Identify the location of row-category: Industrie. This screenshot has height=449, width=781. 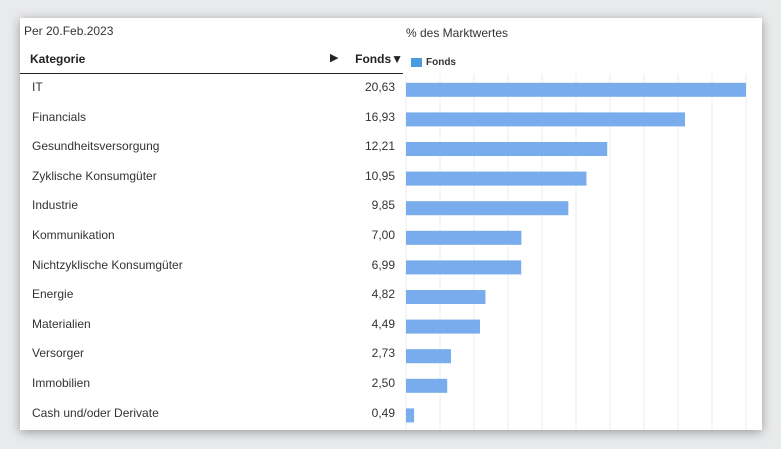
(55, 205).